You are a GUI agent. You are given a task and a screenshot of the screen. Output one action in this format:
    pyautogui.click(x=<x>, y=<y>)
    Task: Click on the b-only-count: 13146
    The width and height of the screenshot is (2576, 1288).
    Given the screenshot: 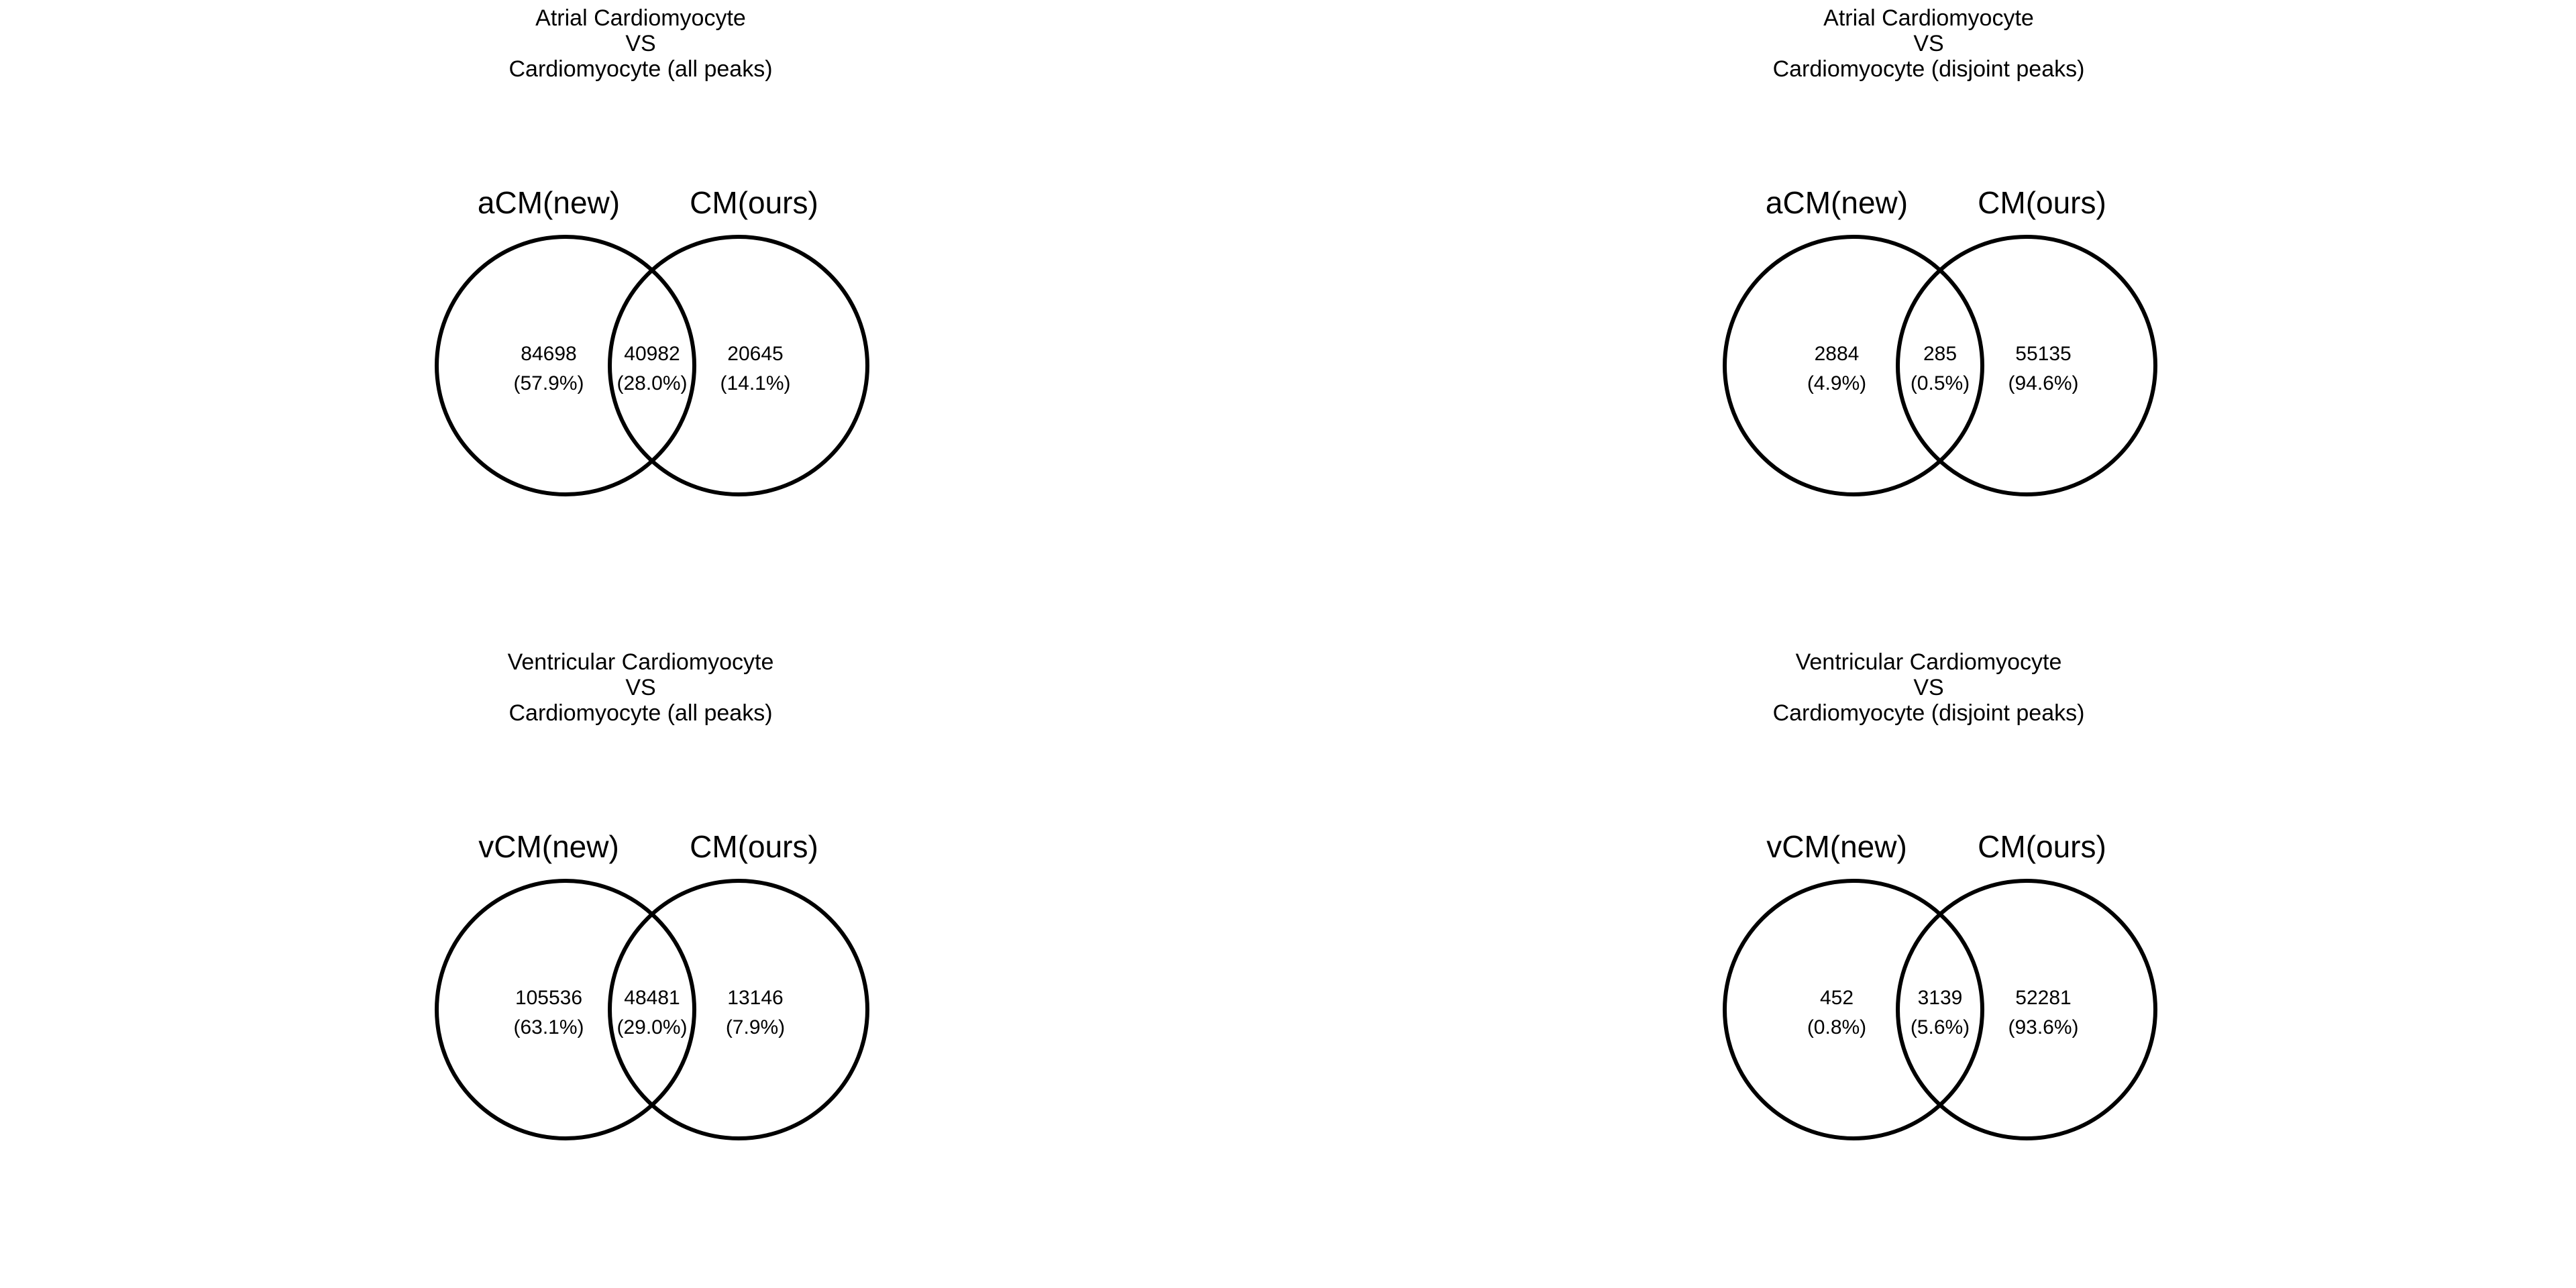 What is the action you would take?
    pyautogui.click(x=755, y=998)
    